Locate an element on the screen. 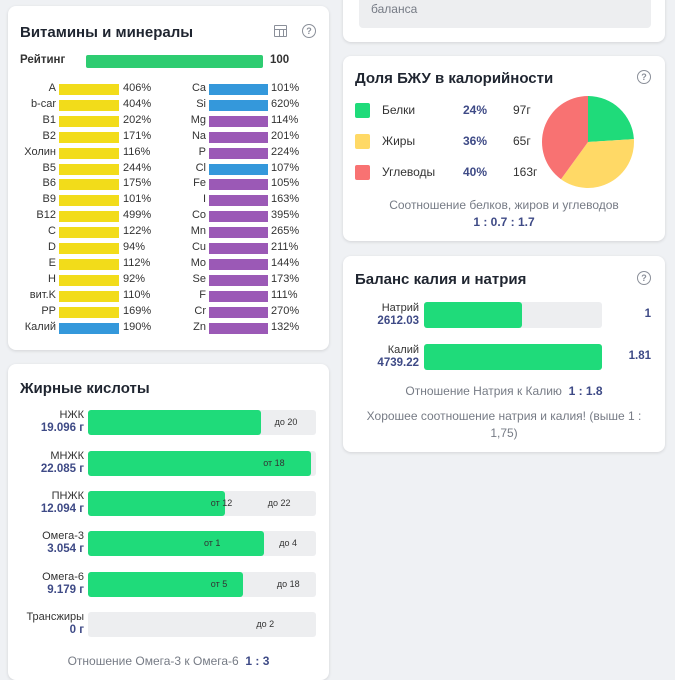  vitamin-name: E is located at coordinates (52, 262).